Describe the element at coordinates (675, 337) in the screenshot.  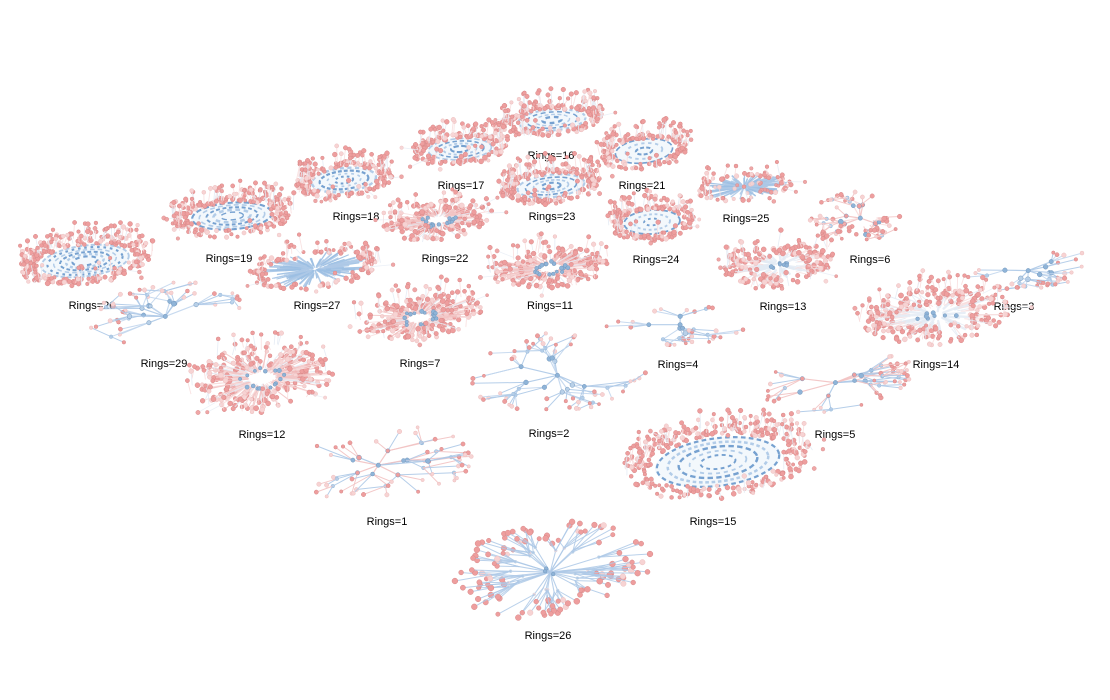
I see `graph-cluster-rings-4: Rings=4` at that location.